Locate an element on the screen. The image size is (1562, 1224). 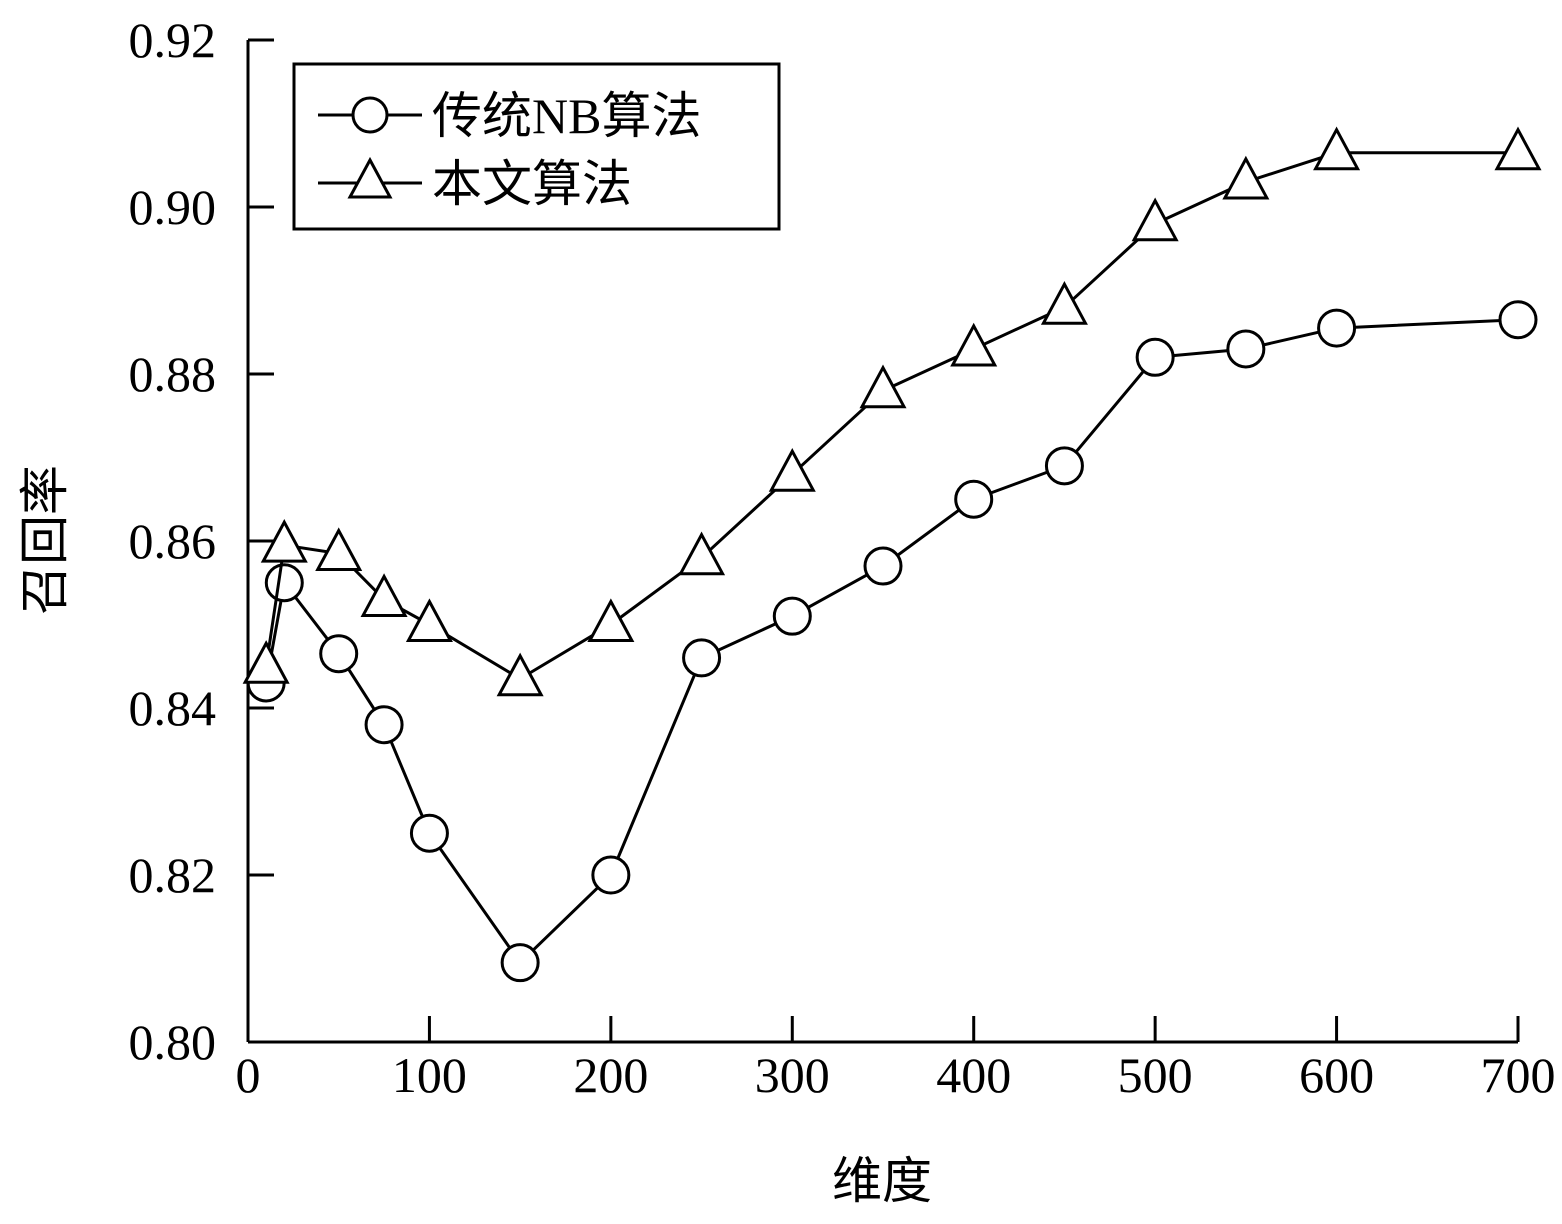
legend-marker-circle is located at coordinates (370, 115).